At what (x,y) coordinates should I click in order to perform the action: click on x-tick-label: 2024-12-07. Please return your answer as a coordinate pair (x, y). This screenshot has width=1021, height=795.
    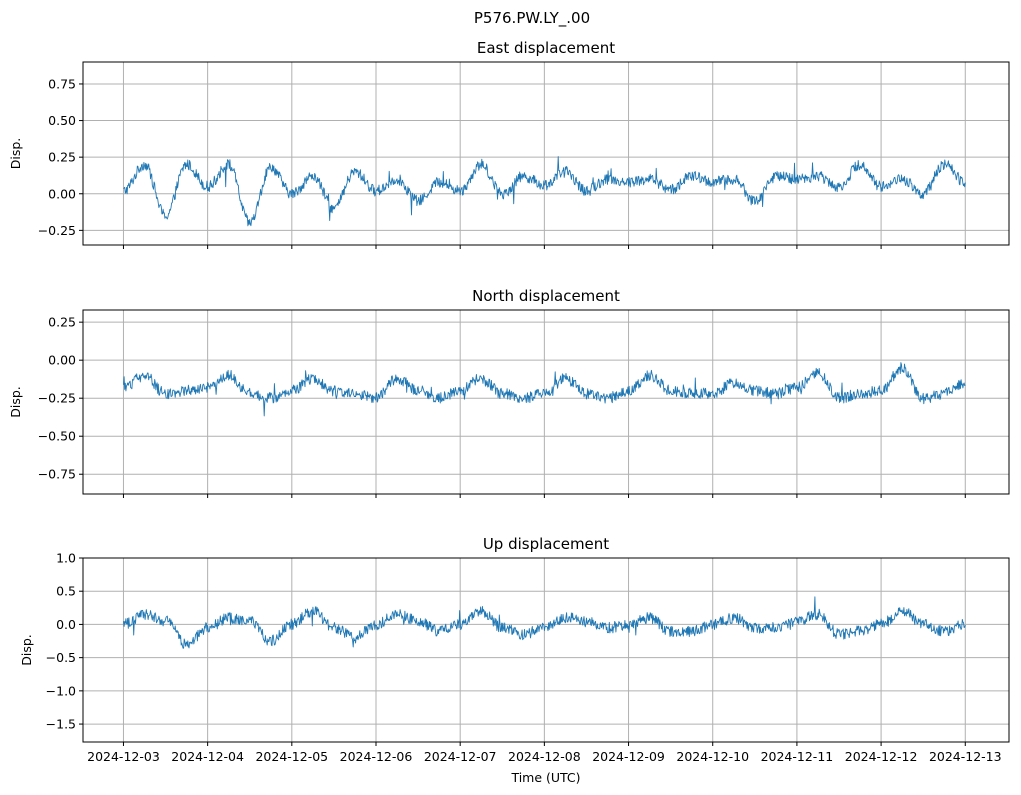
    Looking at the image, I should click on (460, 756).